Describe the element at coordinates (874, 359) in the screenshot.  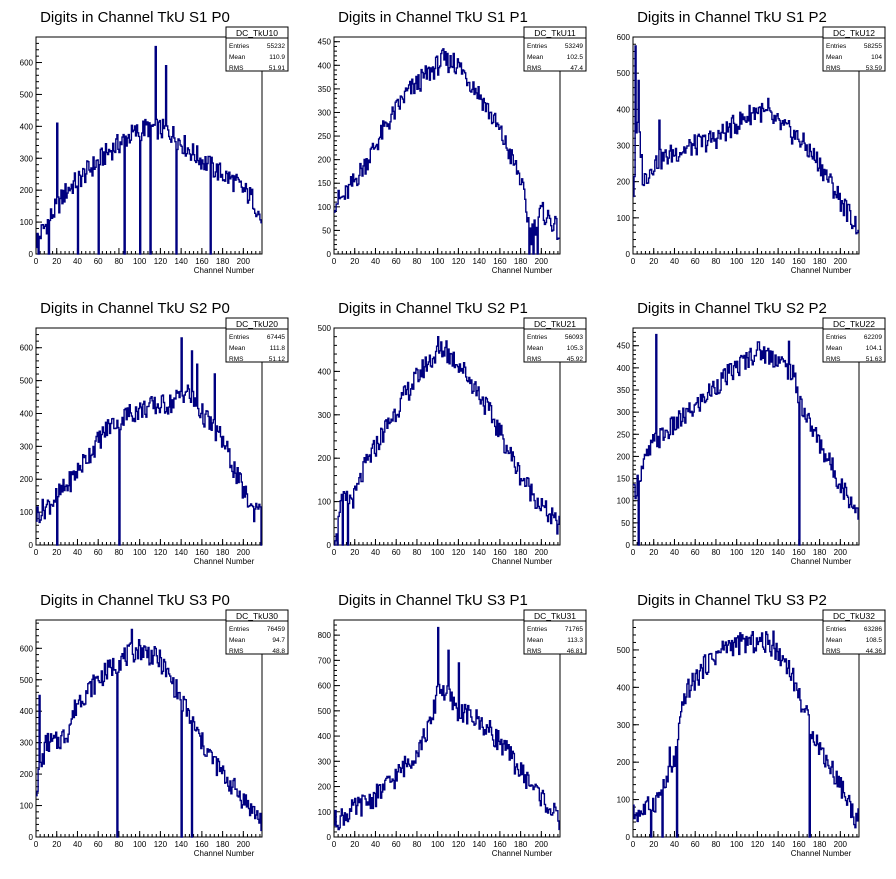
I see `stats-value: 51.63` at that location.